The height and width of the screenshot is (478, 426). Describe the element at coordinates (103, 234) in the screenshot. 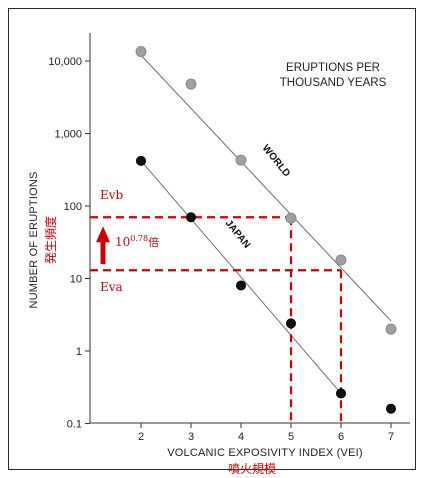

I see `ratio-arrow-head` at that location.